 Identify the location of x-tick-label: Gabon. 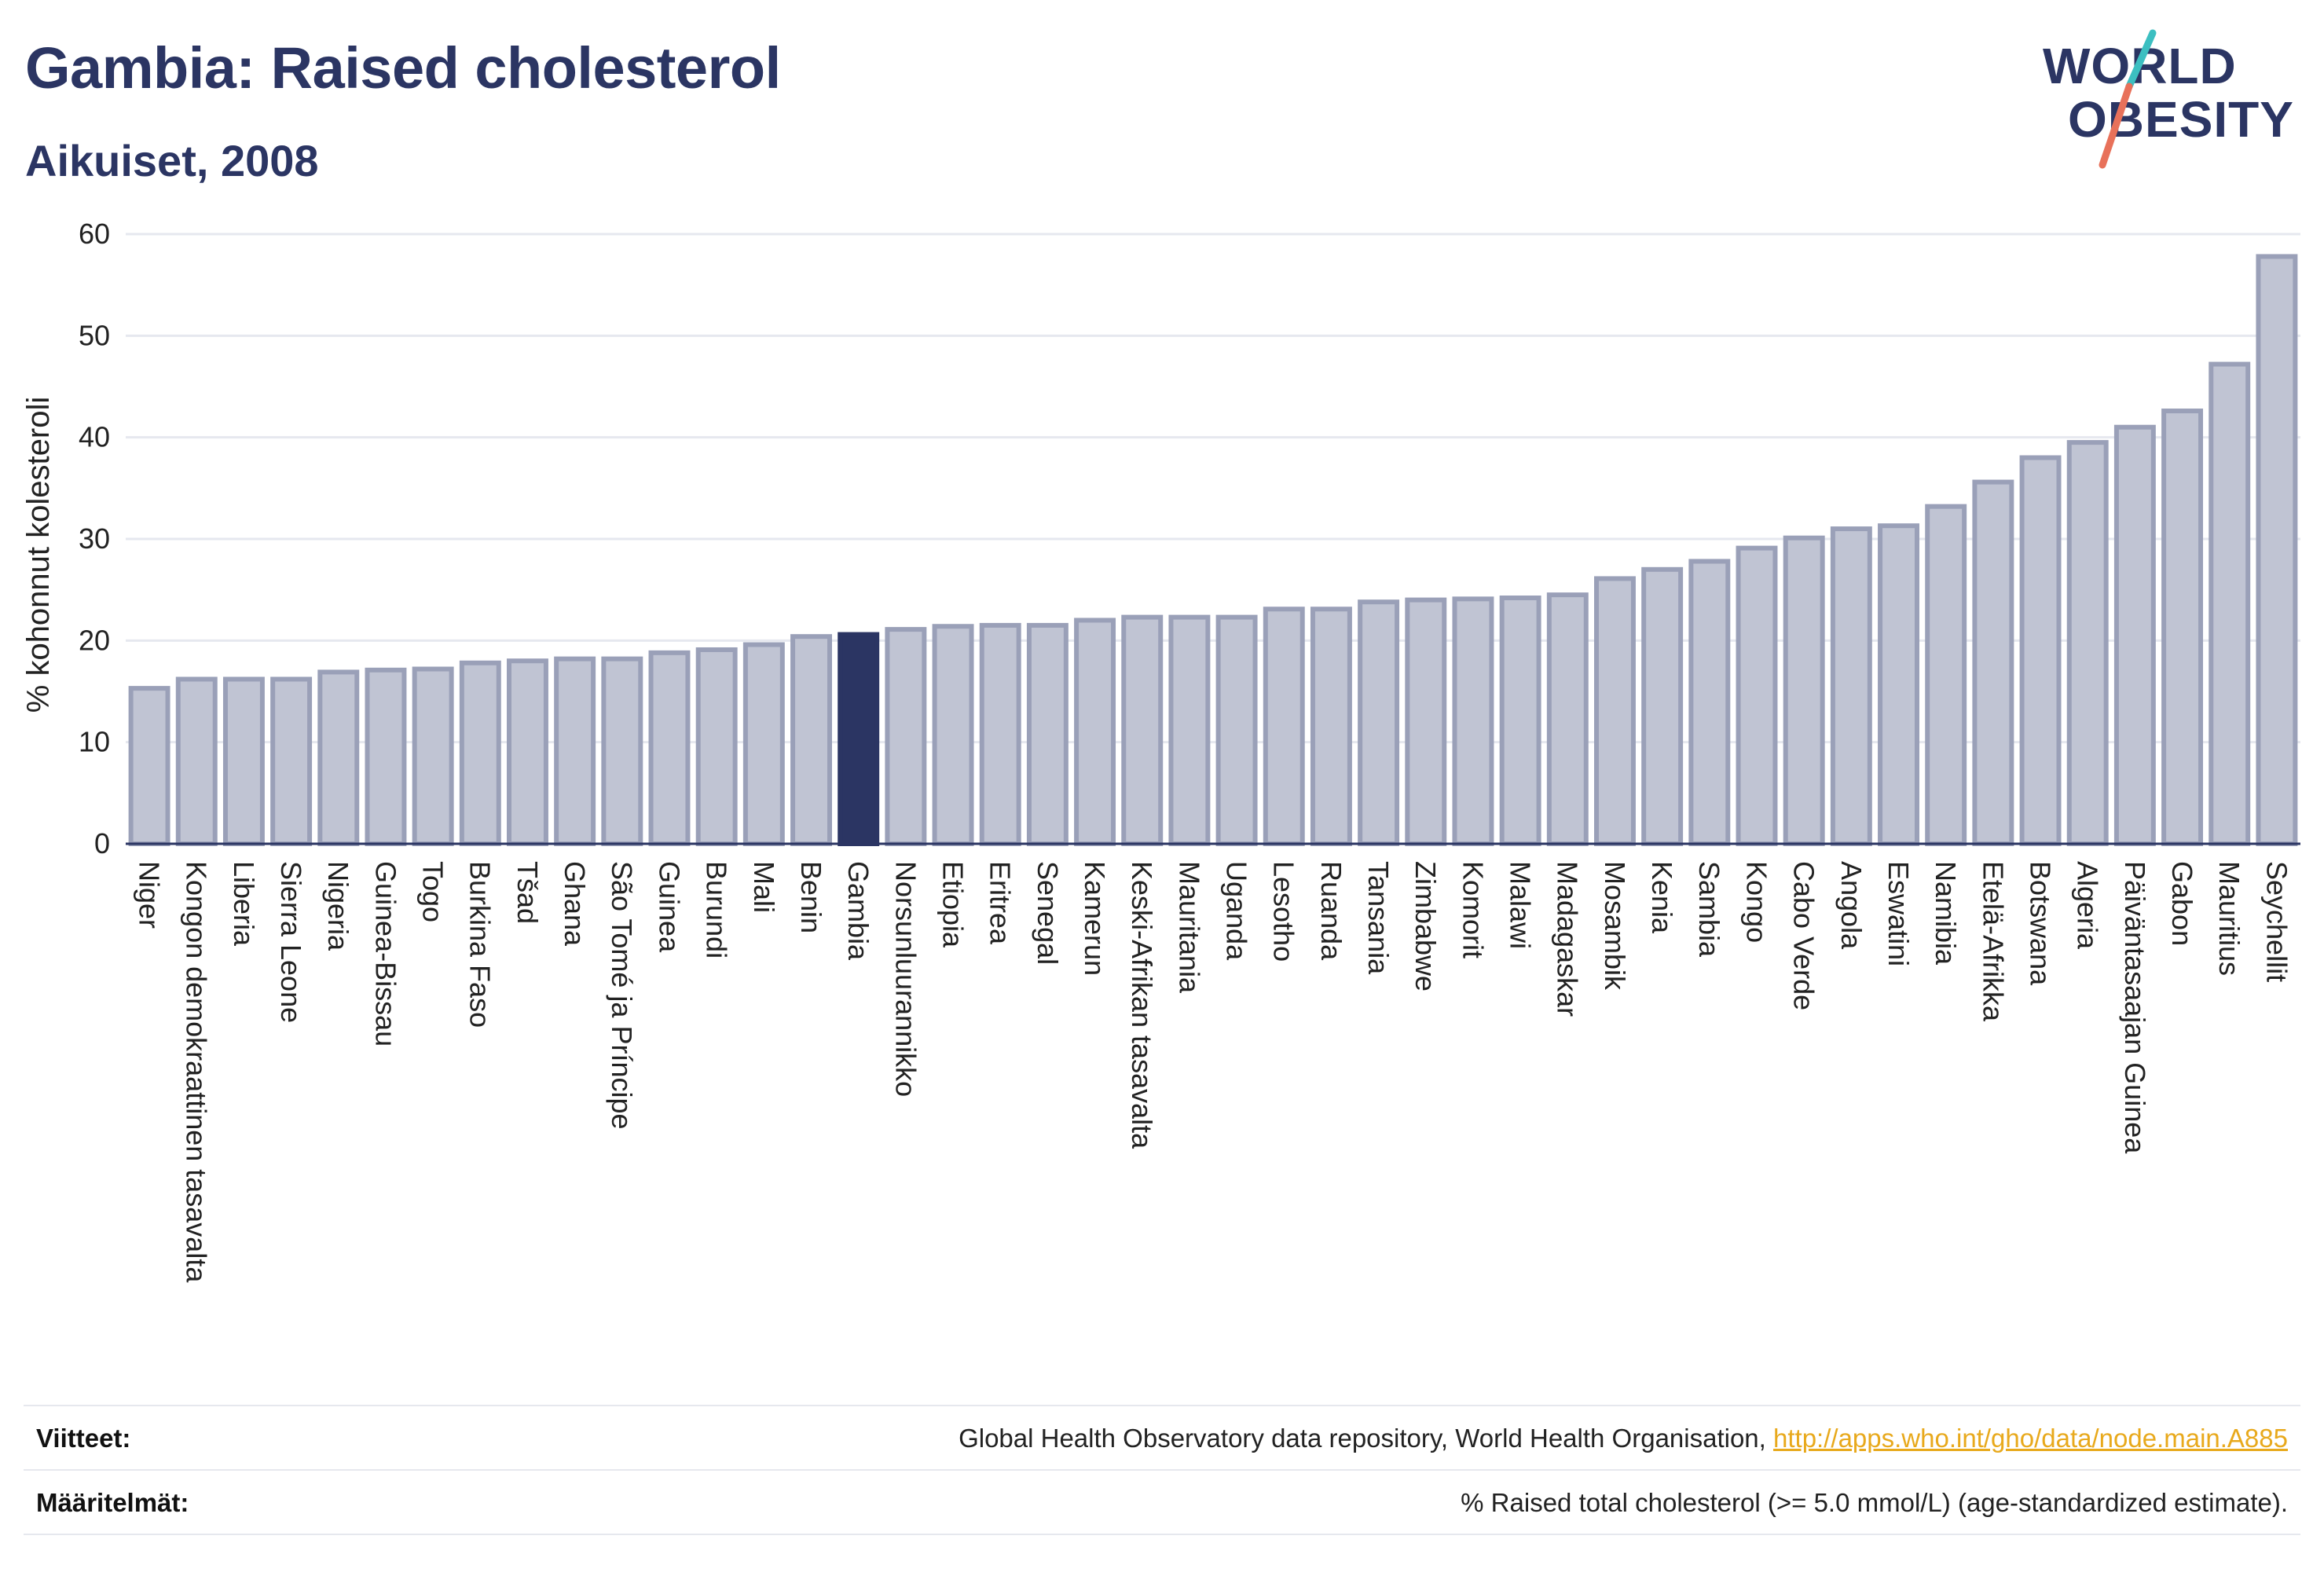
(2182, 903).